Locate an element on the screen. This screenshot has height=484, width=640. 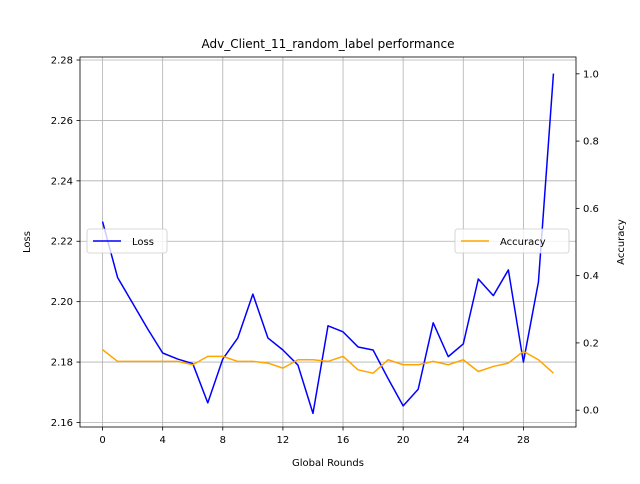
x-tick-label: 24 is located at coordinates (463, 440).